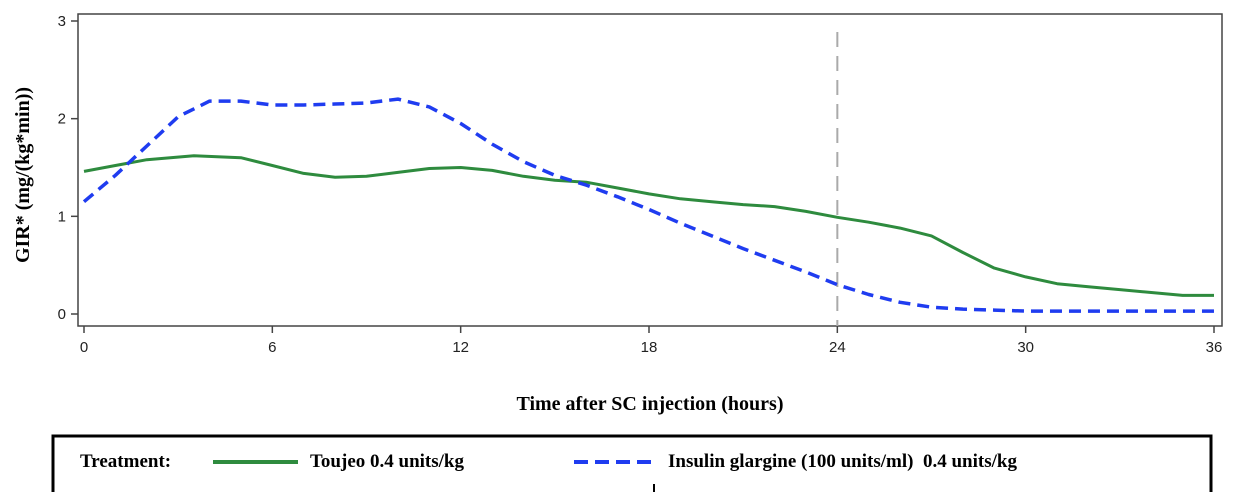 The width and height of the screenshot is (1239, 492). What do you see at coordinates (272, 347) in the screenshot?
I see `x-tick-label: 6` at bounding box center [272, 347].